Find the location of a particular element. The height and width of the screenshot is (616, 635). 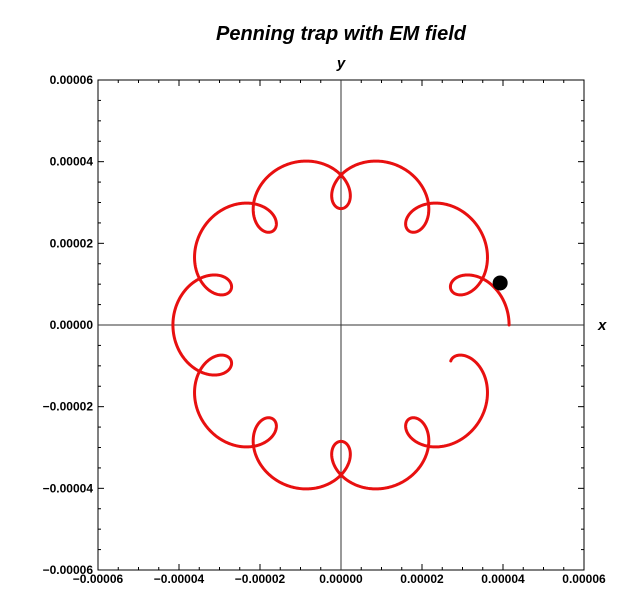

x-tick-label: 0.00004 is located at coordinates (503, 579).